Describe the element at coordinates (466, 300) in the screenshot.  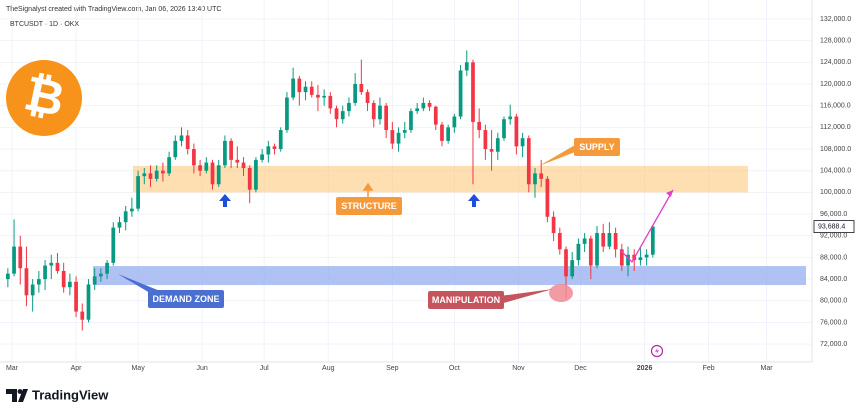
I see `manipulation-label: MANIPULATION` at that location.